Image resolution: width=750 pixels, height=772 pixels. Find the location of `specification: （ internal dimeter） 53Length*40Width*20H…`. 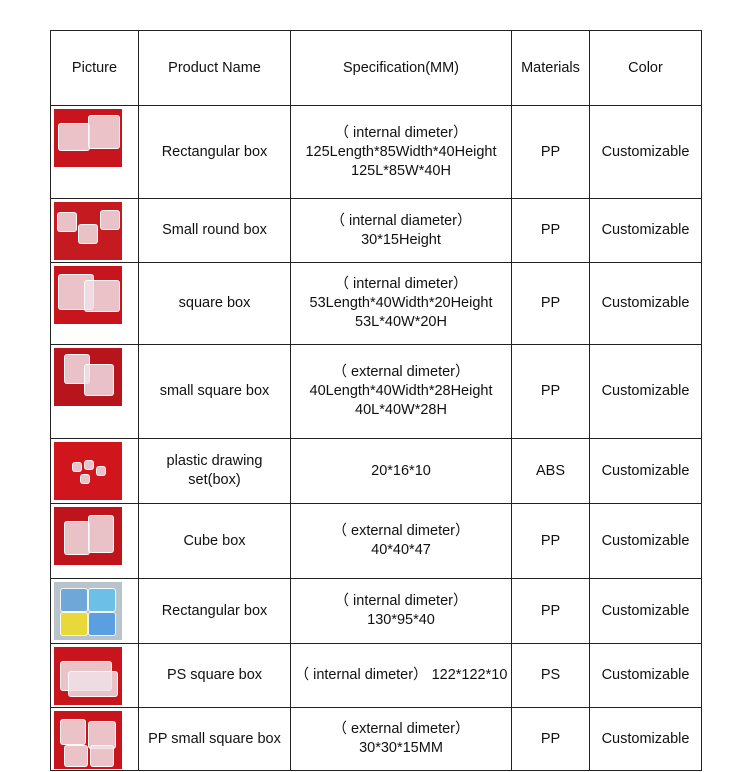

specification: （ internal dimeter） 53Length*40Width*20H… is located at coordinates (401, 303).